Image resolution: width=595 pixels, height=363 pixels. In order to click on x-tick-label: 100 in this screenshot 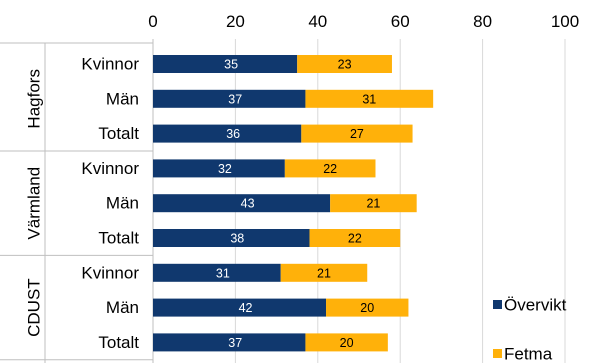, I will do `click(565, 21)`.